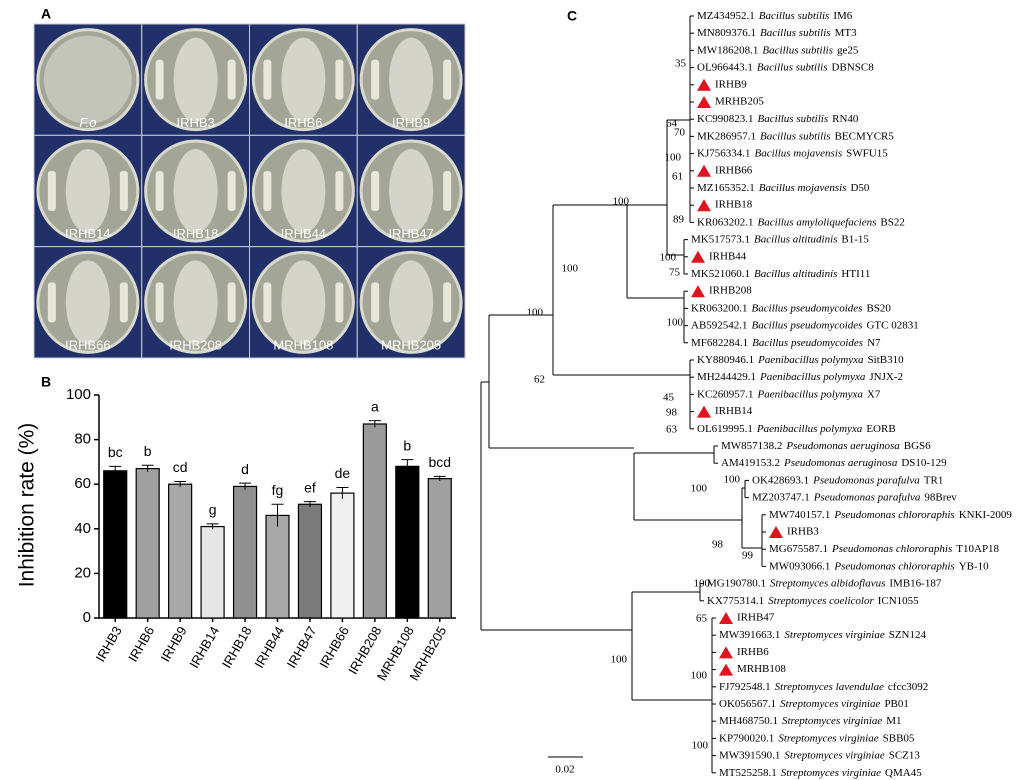 The height and width of the screenshot is (780, 1021). I want to click on accession: MK521060.1, so click(720, 274).